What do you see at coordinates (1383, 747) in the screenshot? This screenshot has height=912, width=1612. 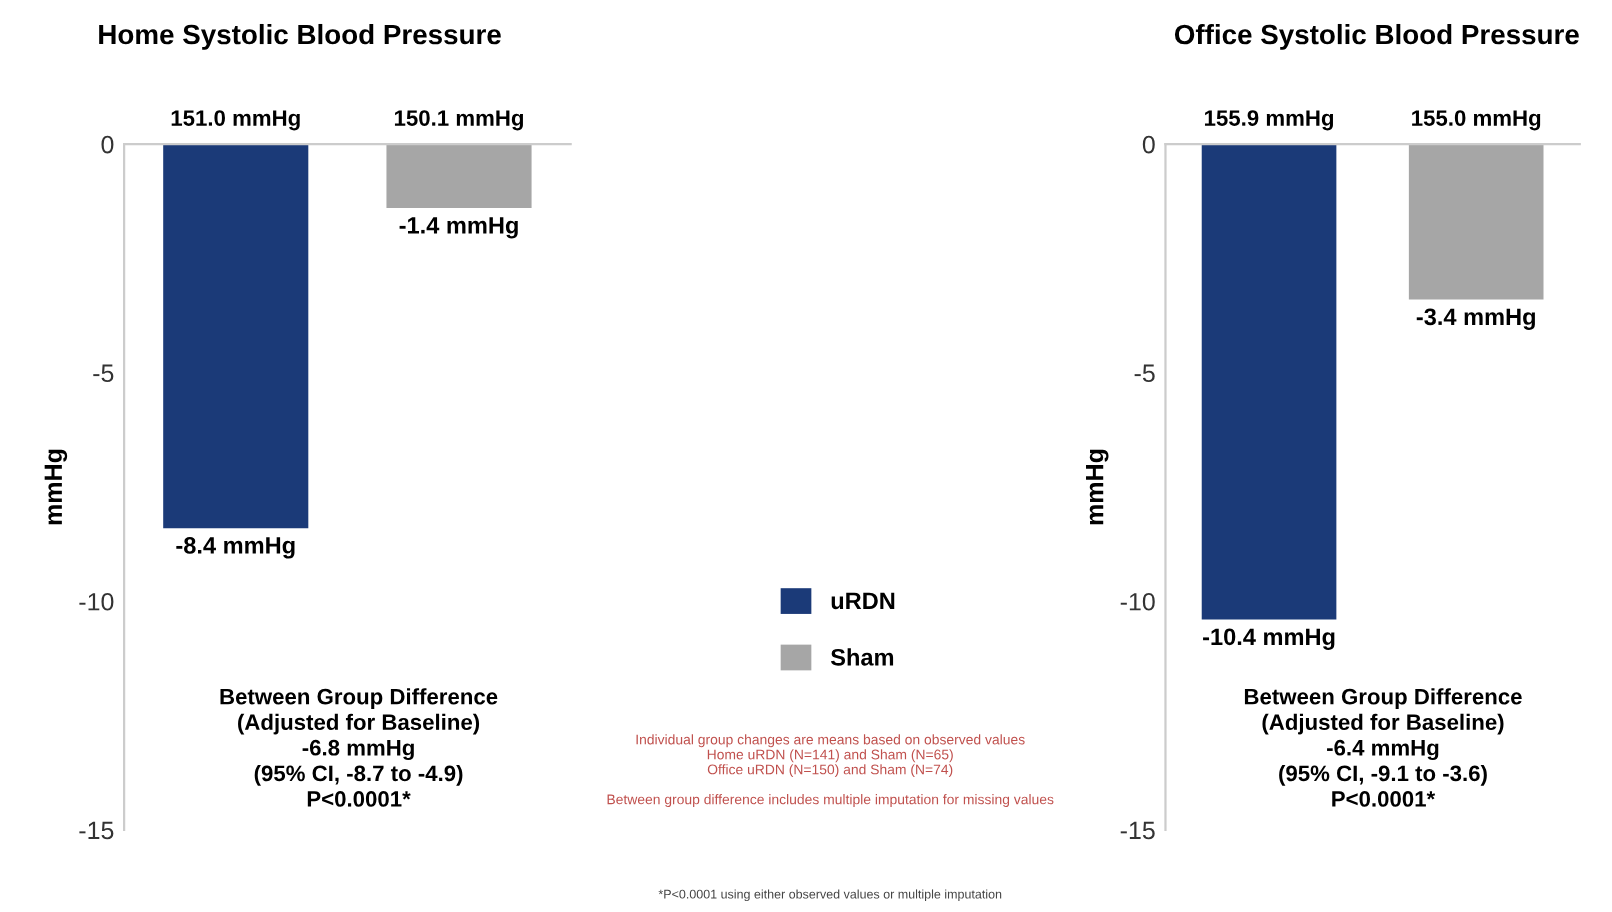 I see `annotation: Between Group Difference (Adjusted for Baseline) -6.4 mmHg (95% CI, -9.1 to -3.6) P<0.0001*` at bounding box center [1383, 747].